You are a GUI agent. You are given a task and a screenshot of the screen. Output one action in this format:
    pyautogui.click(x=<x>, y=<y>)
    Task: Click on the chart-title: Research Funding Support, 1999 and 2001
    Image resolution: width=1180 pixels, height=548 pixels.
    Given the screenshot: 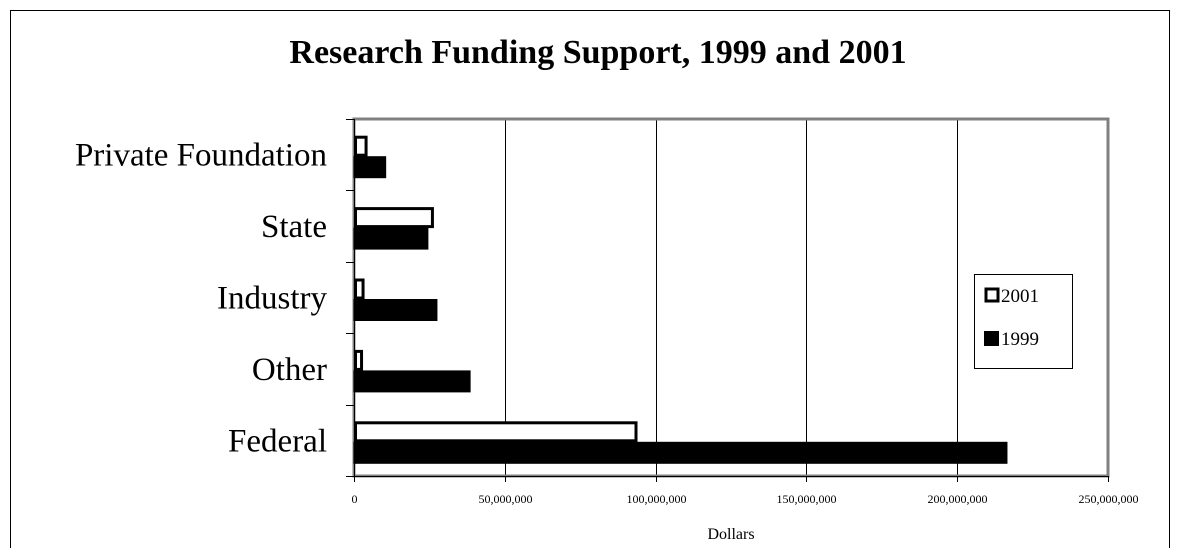 What is the action you would take?
    pyautogui.click(x=597, y=52)
    